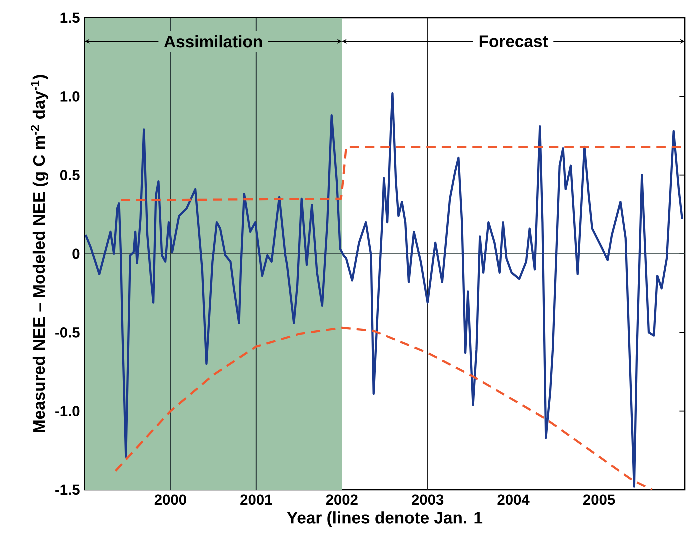  What do you see at coordinates (342, 500) in the screenshot?
I see `x-tick-label: 2002` at bounding box center [342, 500].